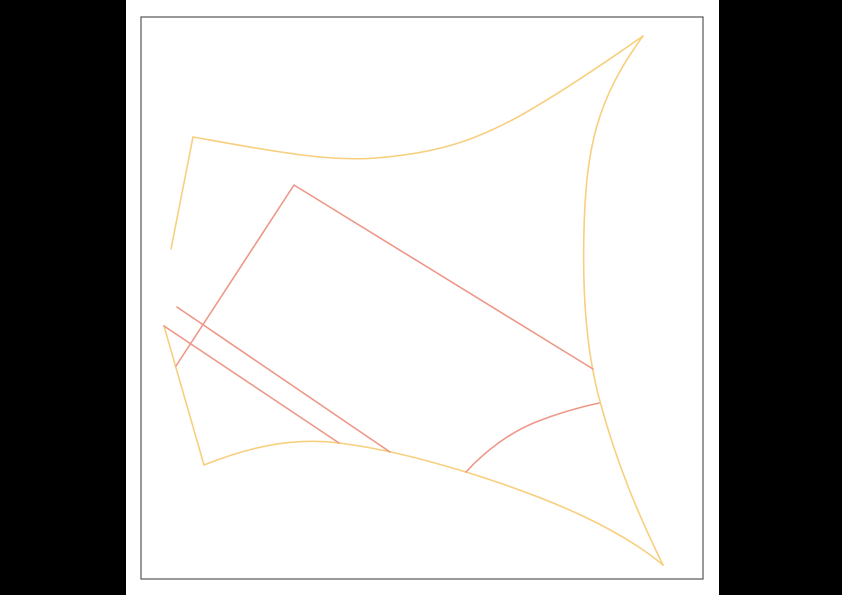 The width and height of the screenshot is (842, 595). What do you see at coordinates (433, 503) in the screenshot?
I see `outline-bottom-edge` at bounding box center [433, 503].